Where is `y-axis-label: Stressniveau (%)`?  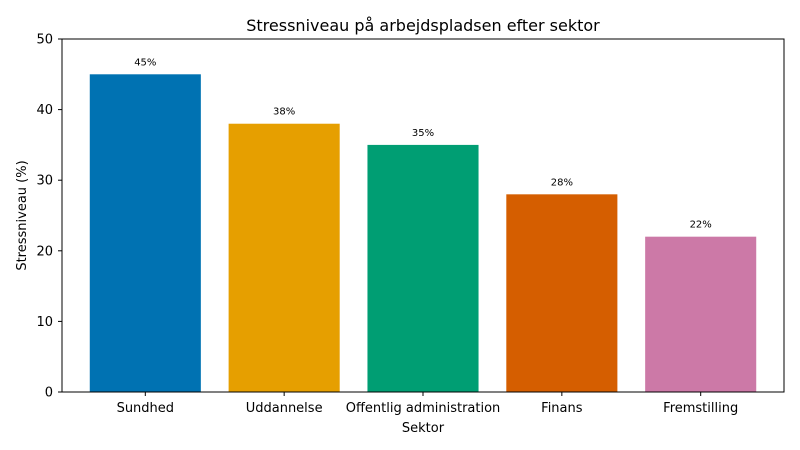 y-axis-label: Stressniveau (%) is located at coordinates (22, 215).